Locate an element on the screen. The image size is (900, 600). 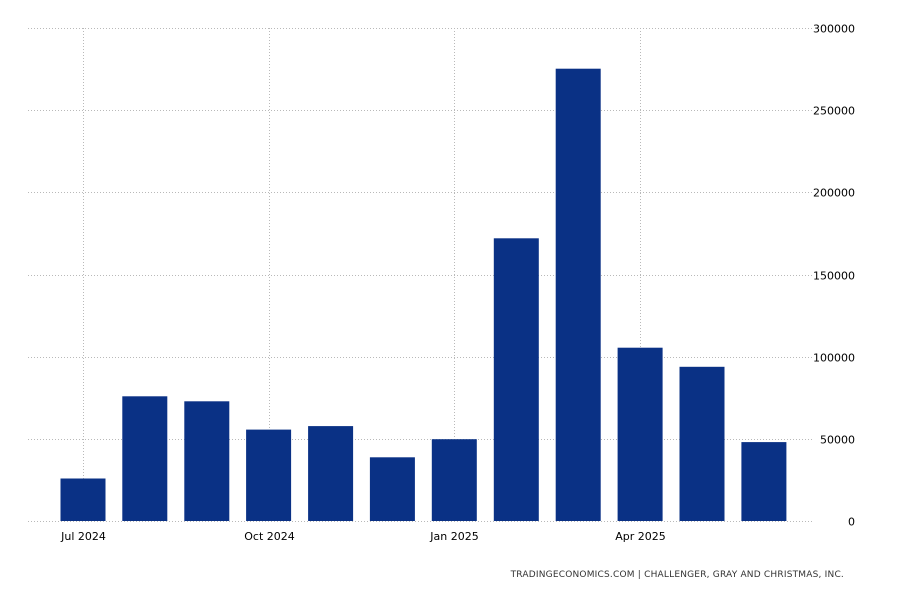
y-tick-label: 250000 is located at coordinates (834, 111).